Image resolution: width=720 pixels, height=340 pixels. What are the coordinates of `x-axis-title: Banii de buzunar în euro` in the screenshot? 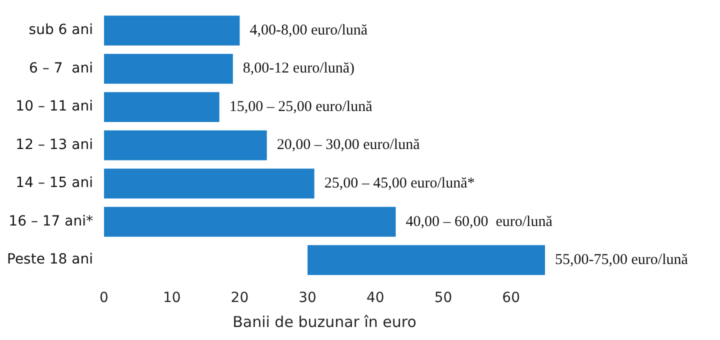 It's located at (324, 321).